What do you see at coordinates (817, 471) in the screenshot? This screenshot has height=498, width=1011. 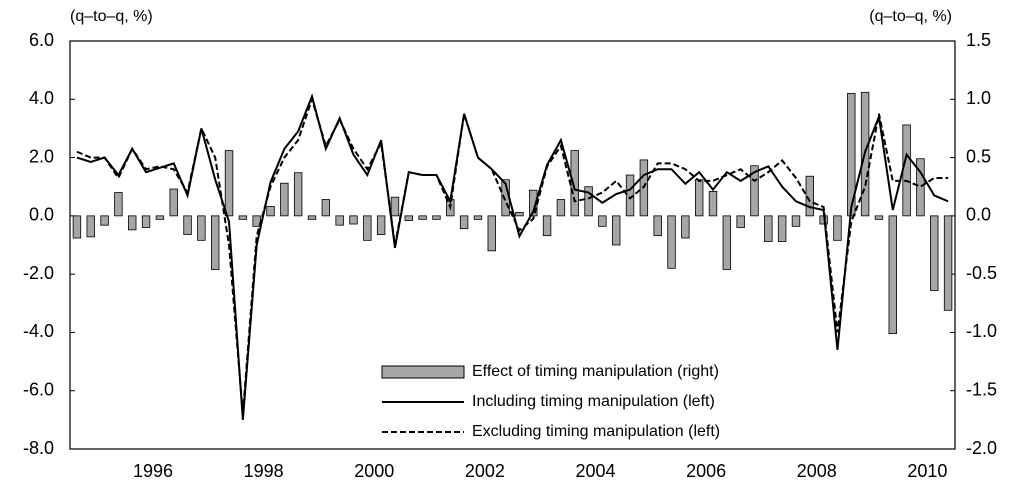 I see `x-tick-label: 2008` at bounding box center [817, 471].